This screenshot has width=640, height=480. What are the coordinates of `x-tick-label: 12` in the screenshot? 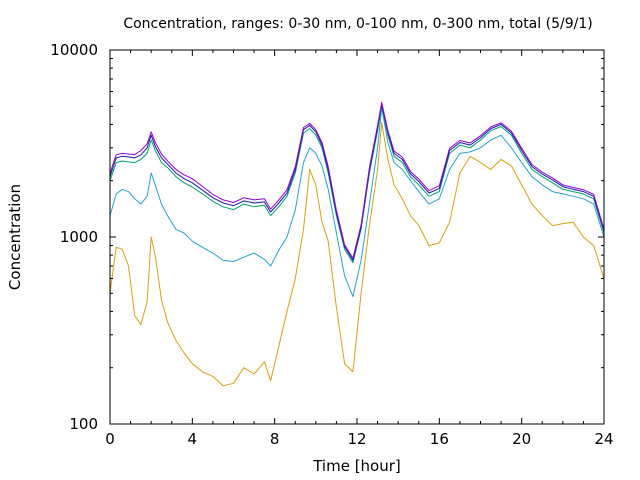 It's located at (356, 439).